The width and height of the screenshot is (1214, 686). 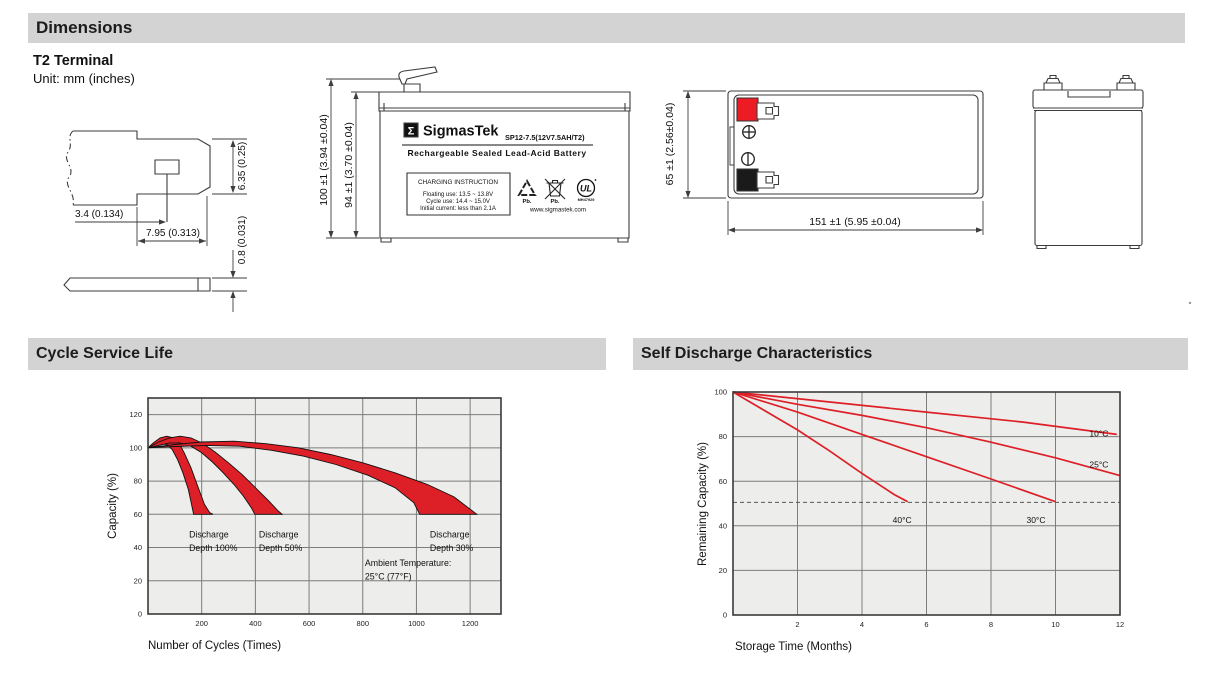 What do you see at coordinates (855, 222) in the screenshot?
I see `dim-length-text: 151 ±1 (5.95 ±0.04)` at bounding box center [855, 222].